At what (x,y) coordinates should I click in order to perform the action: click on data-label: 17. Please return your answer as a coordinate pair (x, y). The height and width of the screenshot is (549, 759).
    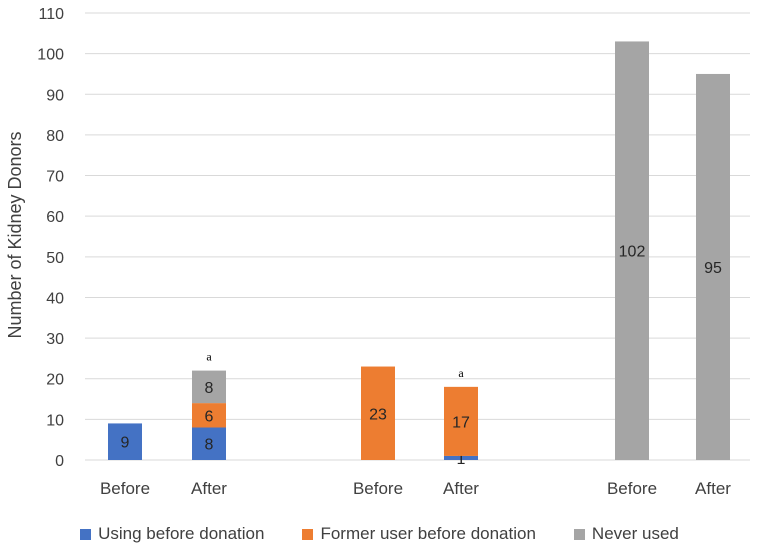
    Looking at the image, I should click on (461, 422).